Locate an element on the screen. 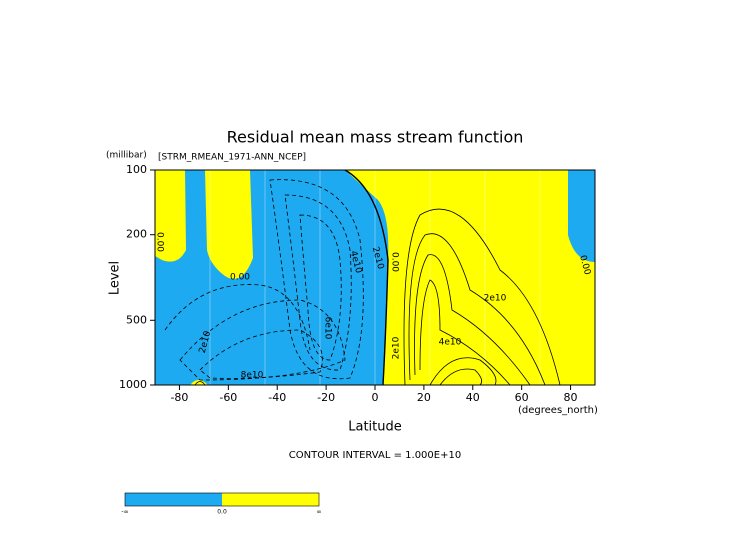 The width and height of the screenshot is (752, 536). colorbar-label: -∞ is located at coordinates (124, 512).